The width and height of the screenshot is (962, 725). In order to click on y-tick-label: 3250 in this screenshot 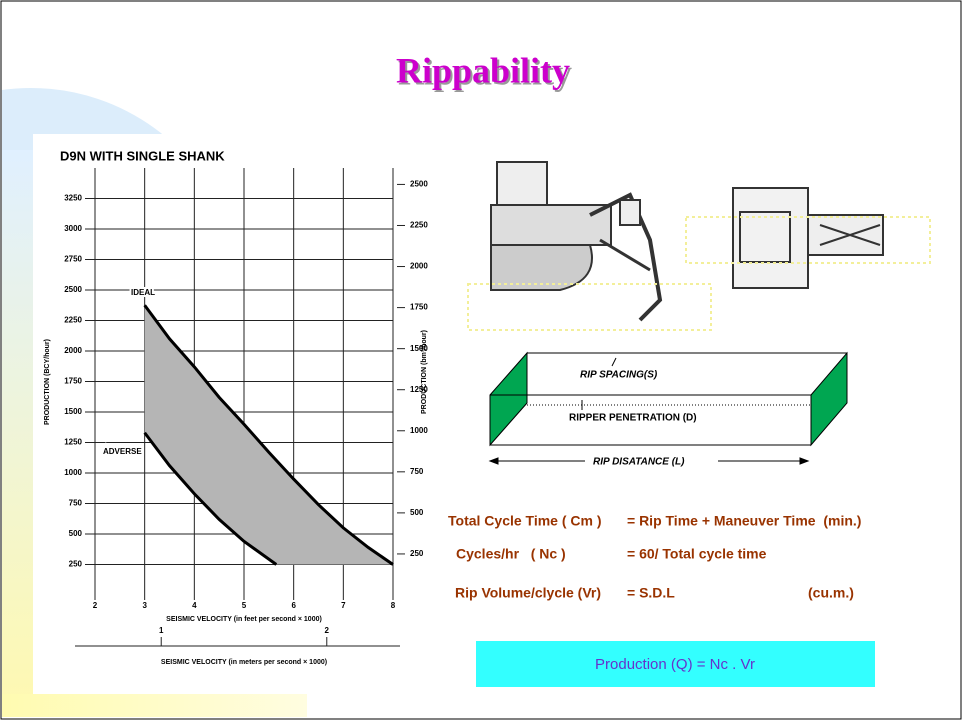, I will do `click(73, 198)`.